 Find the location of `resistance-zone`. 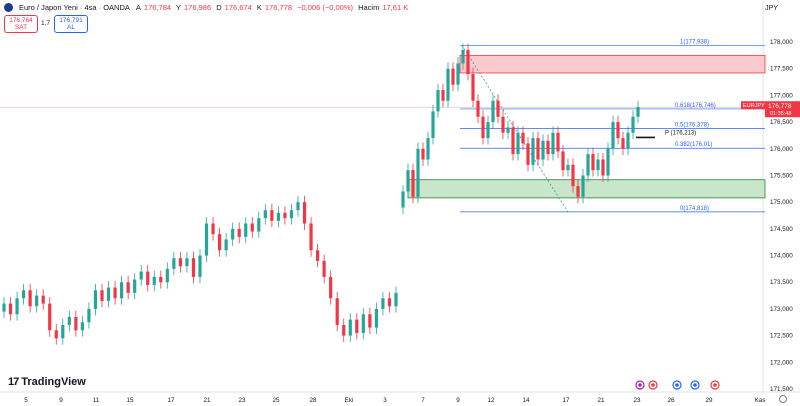

resistance-zone is located at coordinates (612, 64).